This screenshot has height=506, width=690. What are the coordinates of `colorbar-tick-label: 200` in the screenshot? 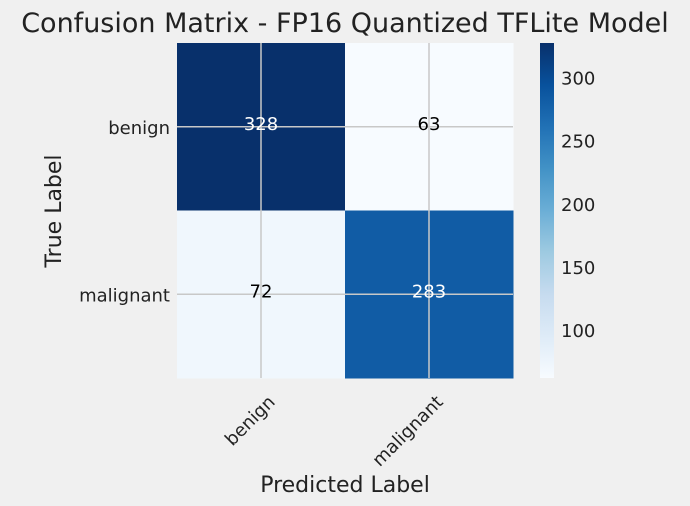 It's located at (578, 205).